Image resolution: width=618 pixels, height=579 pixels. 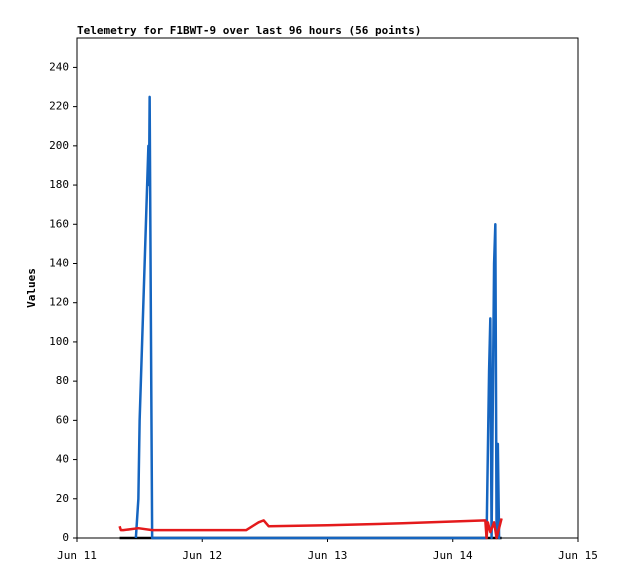 What do you see at coordinates (453, 555) in the screenshot?
I see `x-tick-label: Jun 14` at bounding box center [453, 555].